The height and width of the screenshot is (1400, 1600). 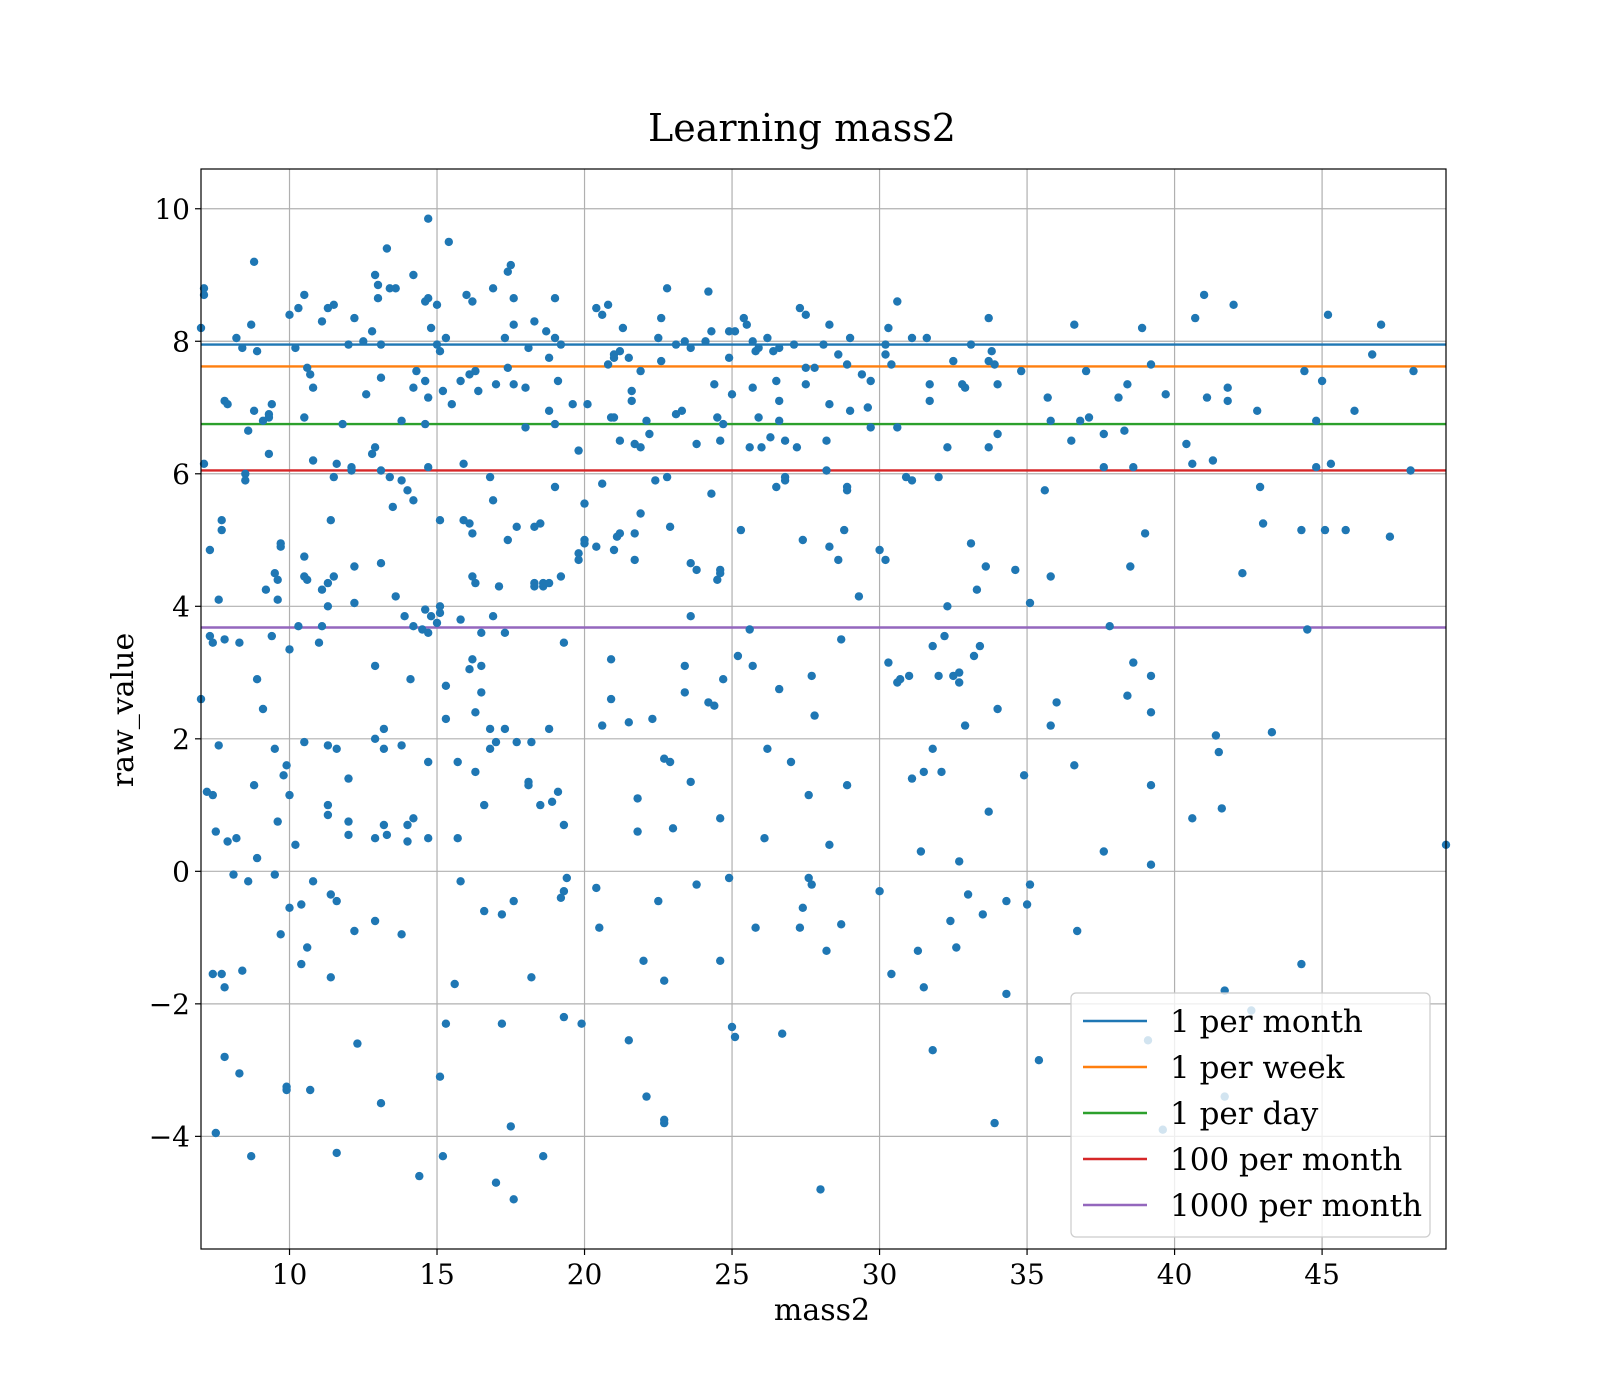 What do you see at coordinates (181, 739) in the screenshot?
I see `y-tick-label: 2` at bounding box center [181, 739].